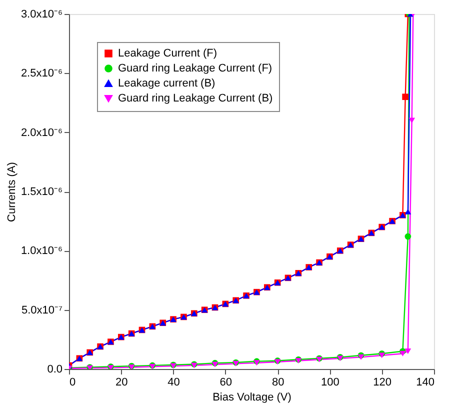 This screenshot has height=407, width=449. I want to click on y-tick-label: 0.0, so click(54, 370).